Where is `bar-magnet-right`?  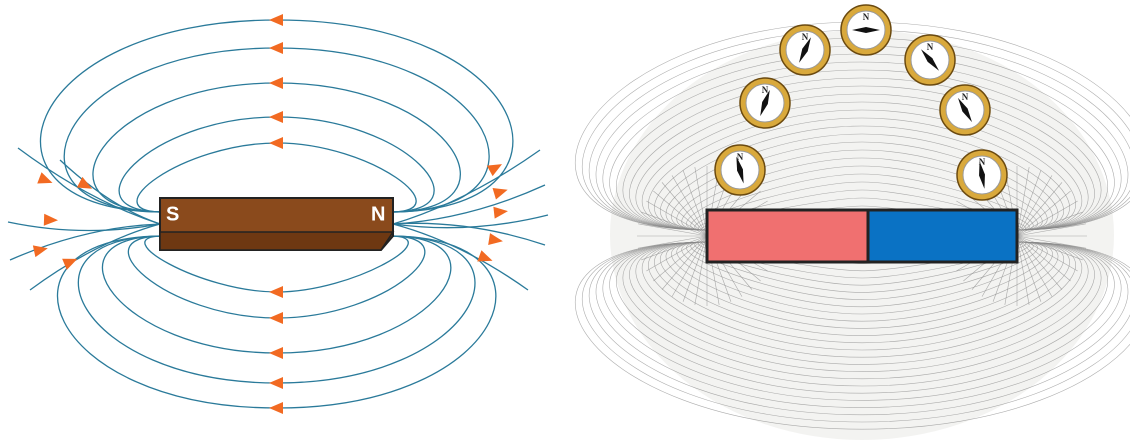 bar-magnet-right is located at coordinates (862, 236).